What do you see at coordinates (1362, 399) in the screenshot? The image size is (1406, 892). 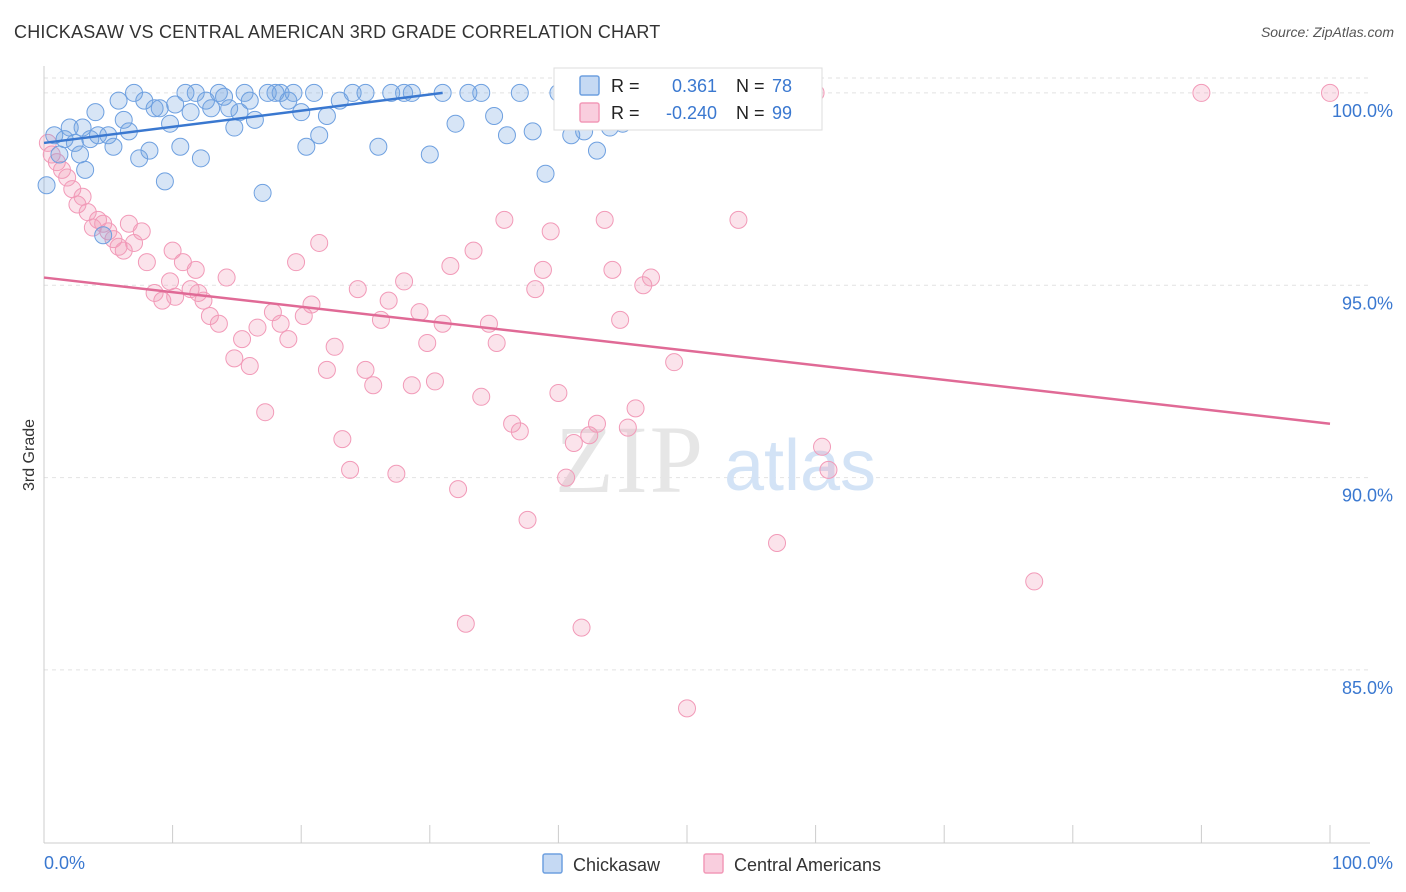 I see `y-tick-labels: 85.0% 90.0% 95.0% 100.0%` at bounding box center [1362, 399].